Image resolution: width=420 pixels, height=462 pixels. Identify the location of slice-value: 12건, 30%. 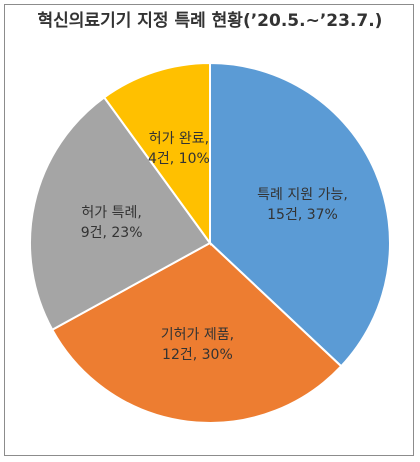
(197, 355).